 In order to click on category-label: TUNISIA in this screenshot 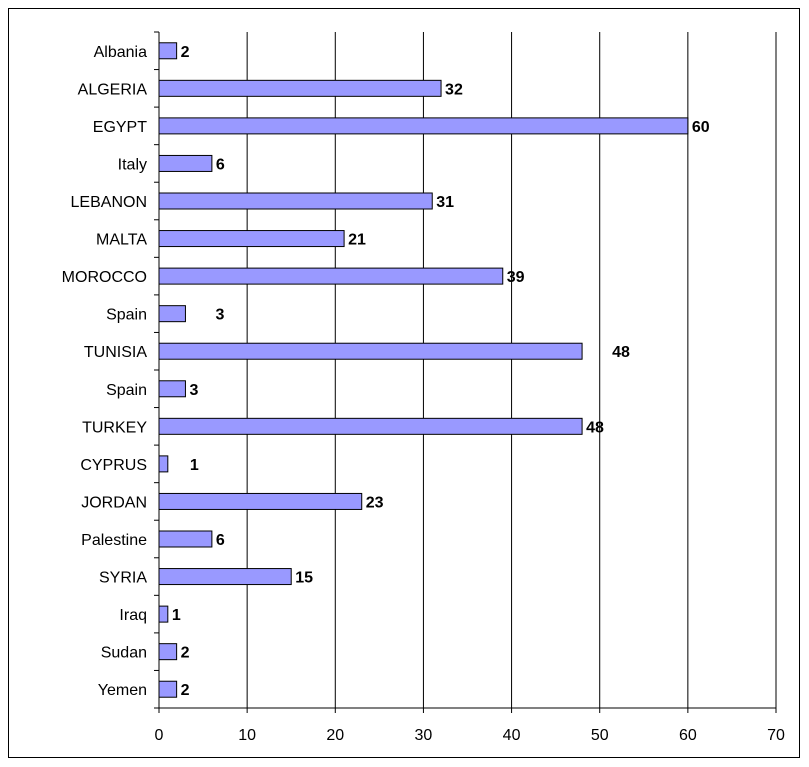, I will do `click(115, 352)`.